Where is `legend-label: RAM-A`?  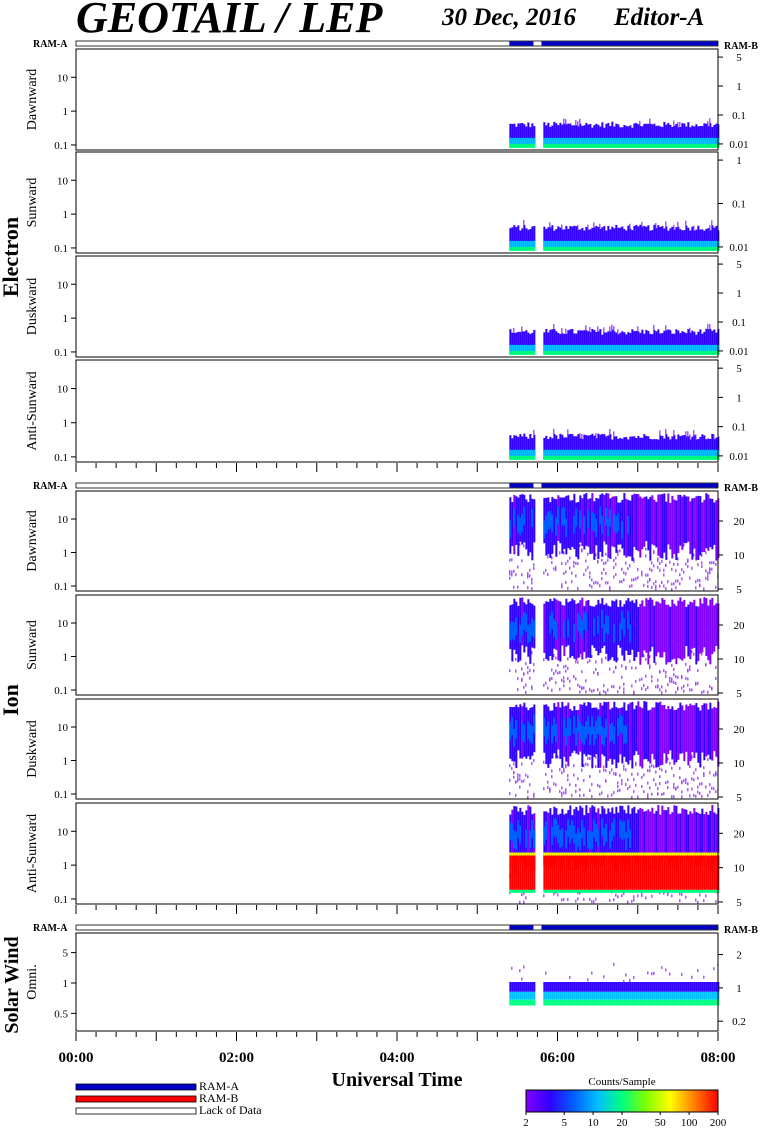
legend-label: RAM-A is located at coordinates (219, 1086).